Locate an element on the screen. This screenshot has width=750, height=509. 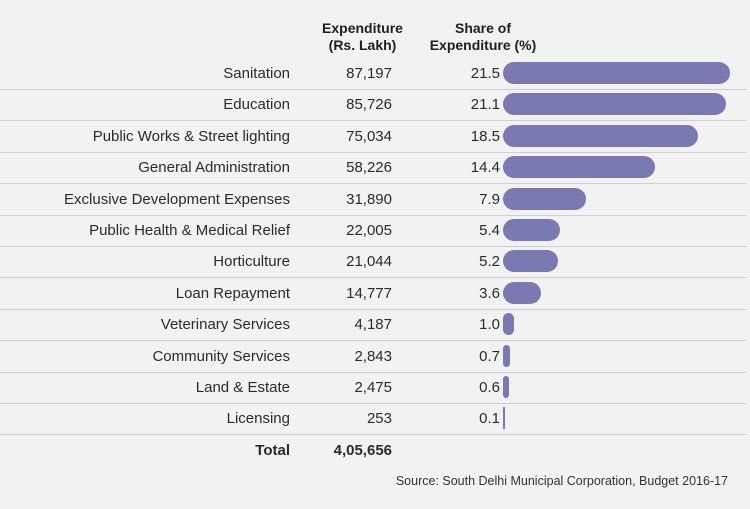
share-value: 21.1 is located at coordinates (485, 105).